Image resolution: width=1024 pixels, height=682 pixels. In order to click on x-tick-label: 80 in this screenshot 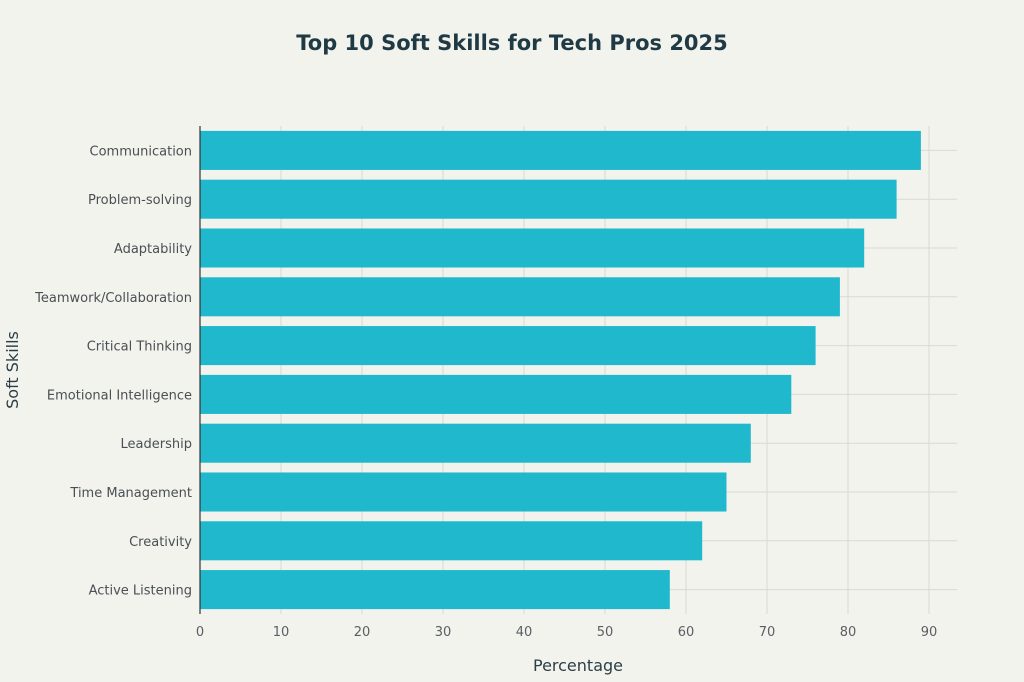, I will do `click(848, 632)`.